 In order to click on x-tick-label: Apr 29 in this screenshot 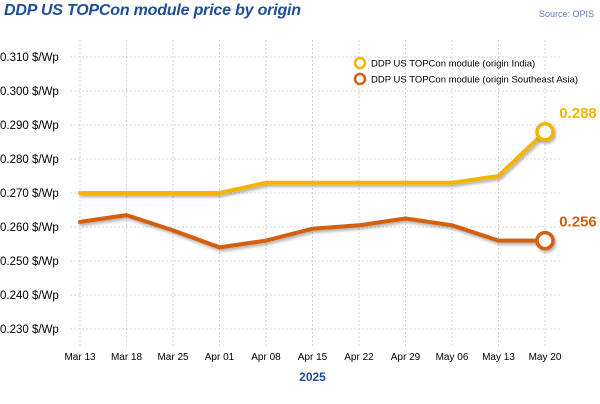, I will do `click(406, 357)`.